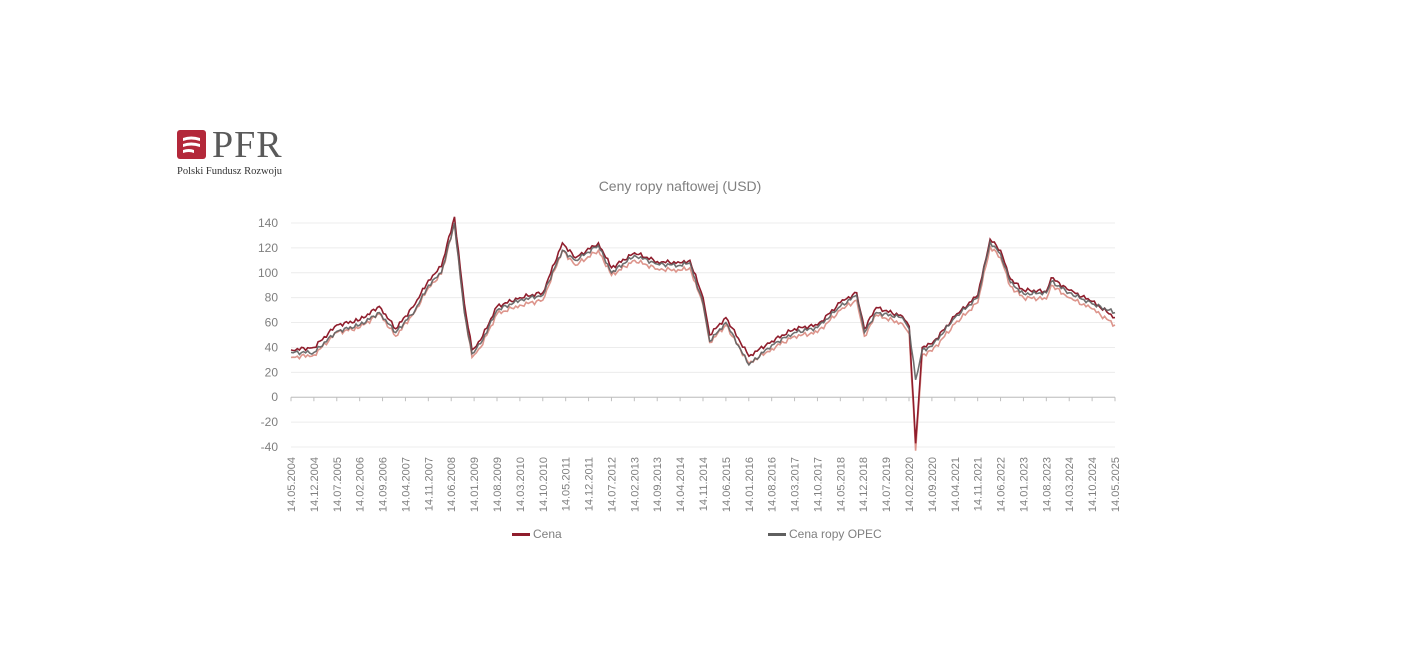 This screenshot has height=646, width=1414. Describe the element at coordinates (315, 484) in the screenshot. I see `x-tick-label: 14.12.2004` at that location.